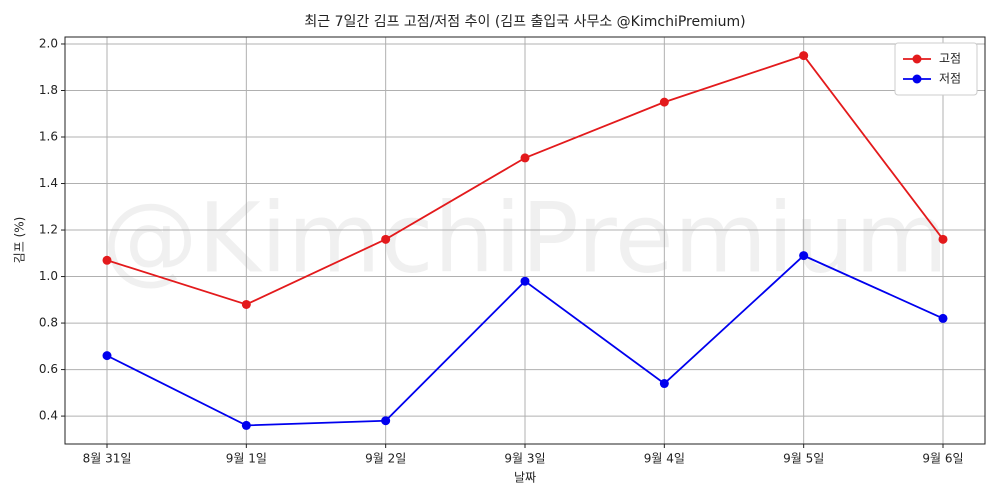 The height and width of the screenshot is (500, 1000). Describe the element at coordinates (48, 416) in the screenshot. I see `y-tick-label: 0.4` at that location.